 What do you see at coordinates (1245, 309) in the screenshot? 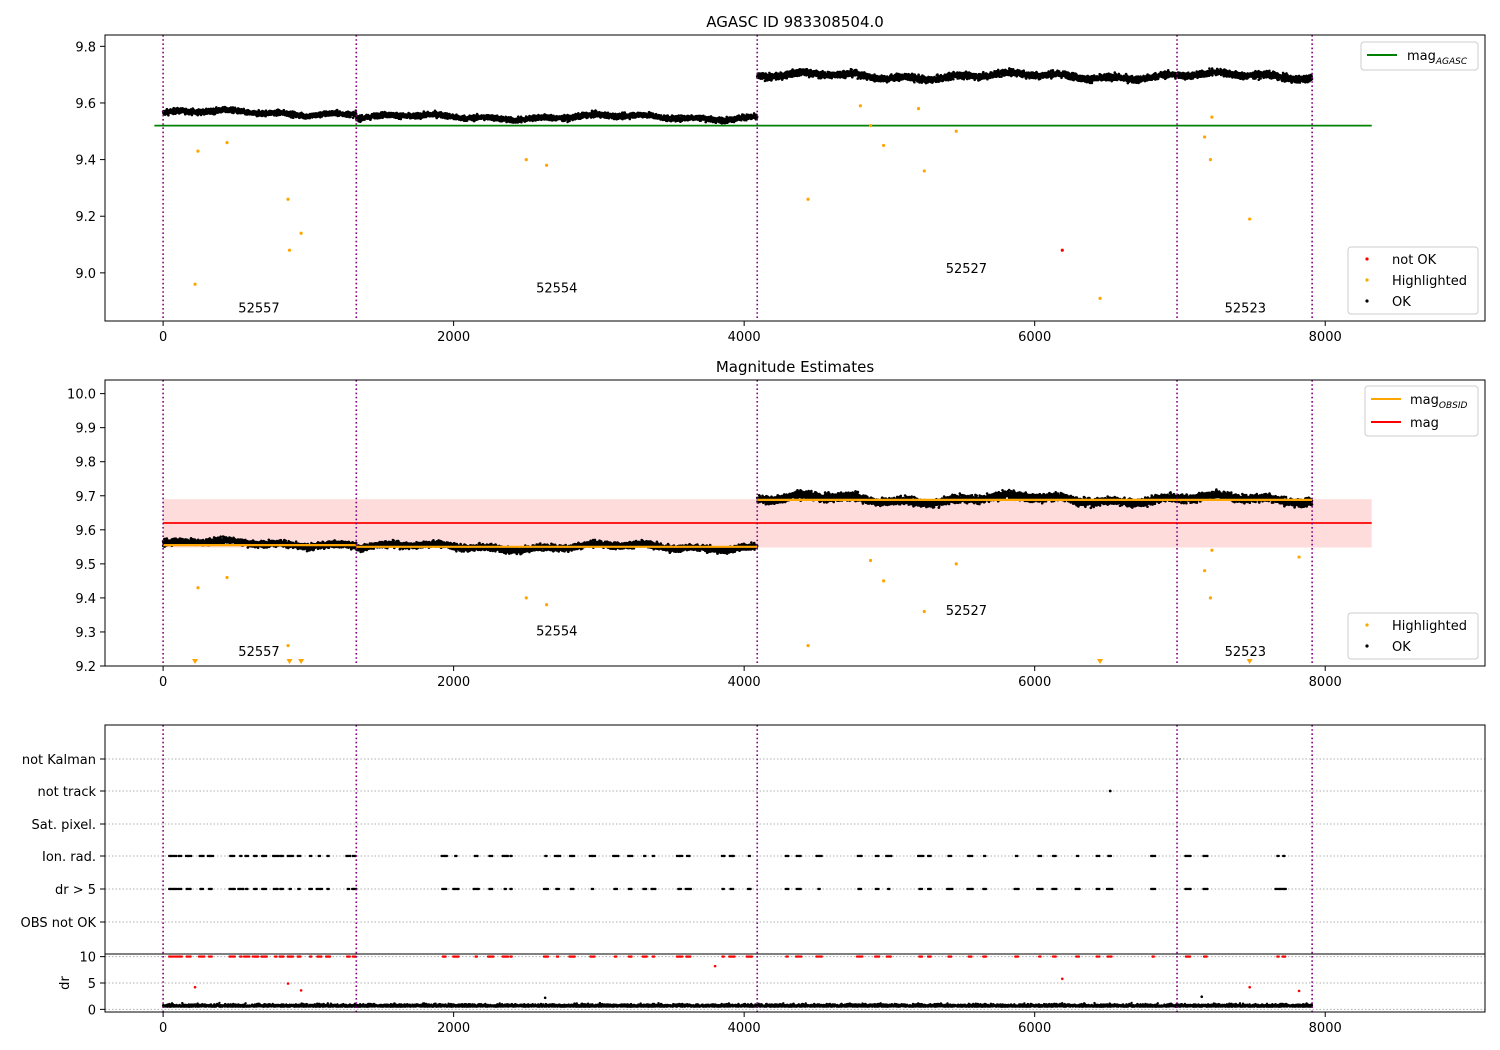
I see `obsid-label: 52523` at bounding box center [1245, 309].